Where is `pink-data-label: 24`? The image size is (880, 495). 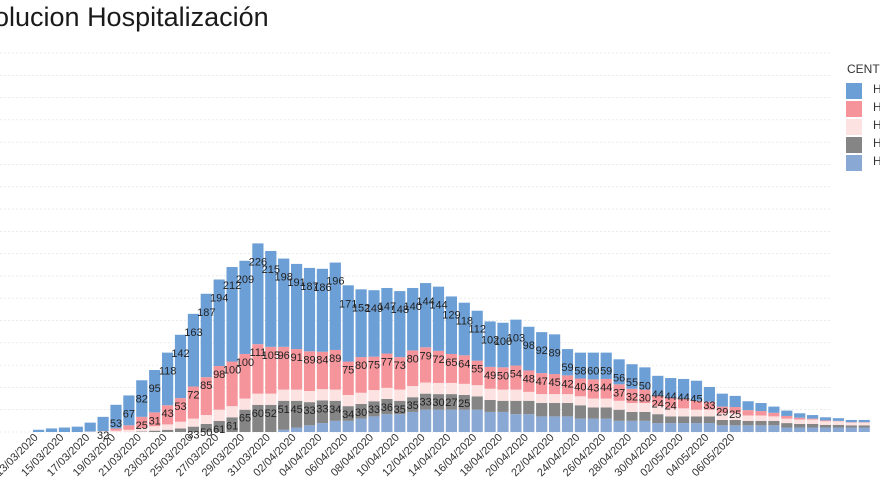 pink-data-label: 24 is located at coordinates (658, 404).